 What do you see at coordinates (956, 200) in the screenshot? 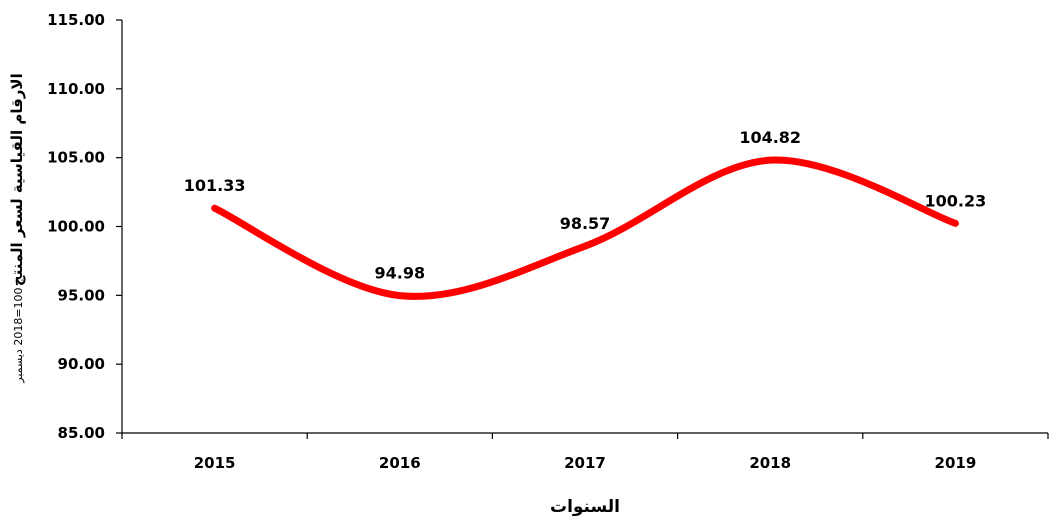
I see `data-label: 100.23` at bounding box center [956, 200].